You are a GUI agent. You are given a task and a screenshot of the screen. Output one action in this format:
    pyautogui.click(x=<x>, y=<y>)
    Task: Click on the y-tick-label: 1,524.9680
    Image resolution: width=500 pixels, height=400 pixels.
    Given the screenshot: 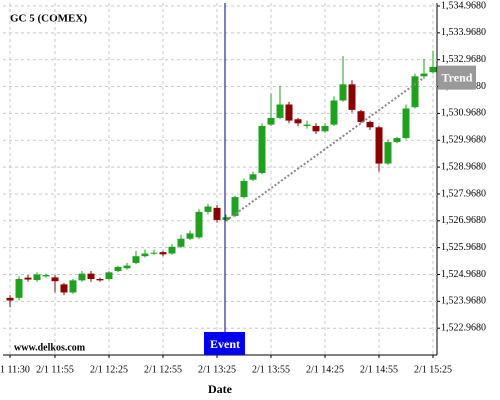 What is the action you would take?
    pyautogui.click(x=463, y=274)
    